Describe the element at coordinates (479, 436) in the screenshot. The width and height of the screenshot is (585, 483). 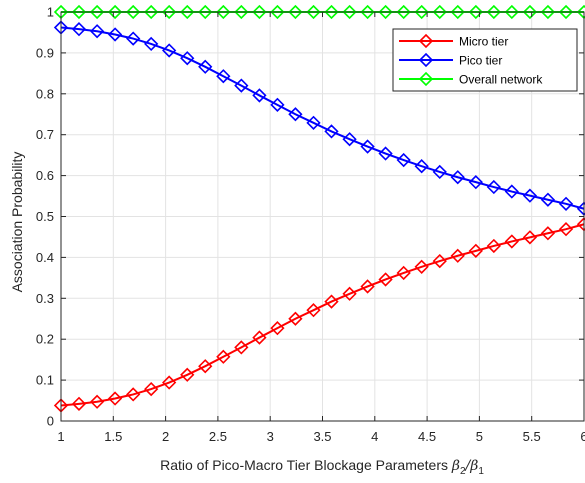
I see `x-tick-label: 5` at that location.